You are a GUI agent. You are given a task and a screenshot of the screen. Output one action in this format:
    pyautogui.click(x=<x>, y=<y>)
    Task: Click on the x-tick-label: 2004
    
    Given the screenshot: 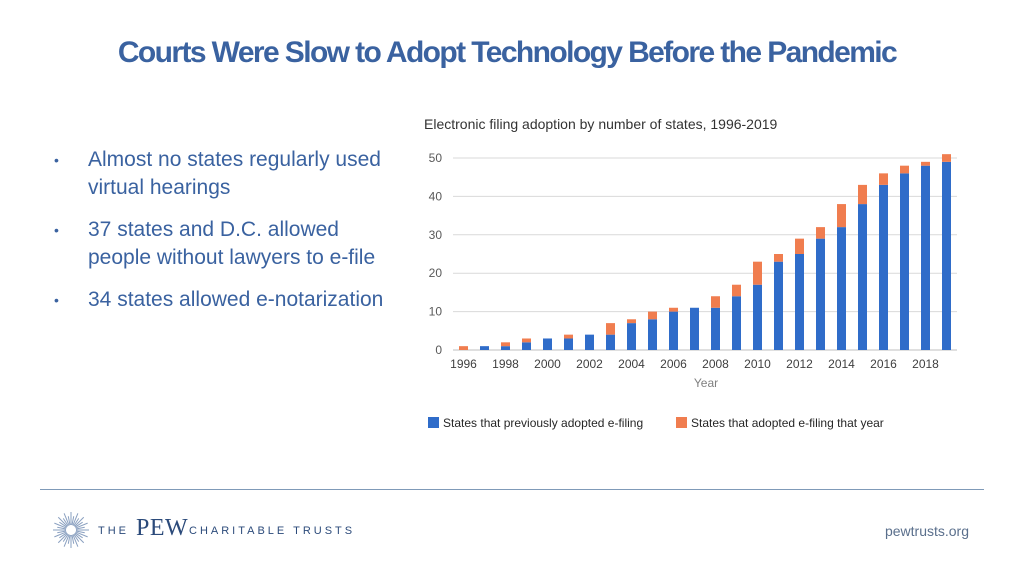 What is the action you would take?
    pyautogui.click(x=631, y=364)
    